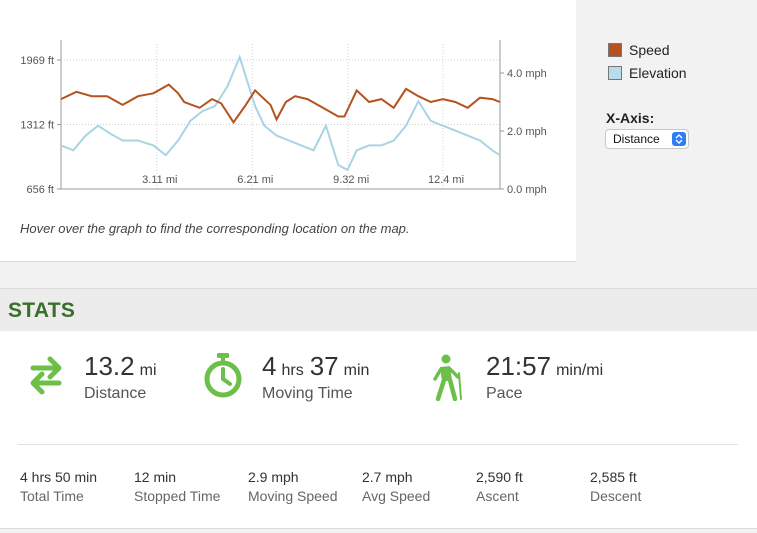 The image size is (757, 533). I want to click on stats-divider, so click(378, 444).